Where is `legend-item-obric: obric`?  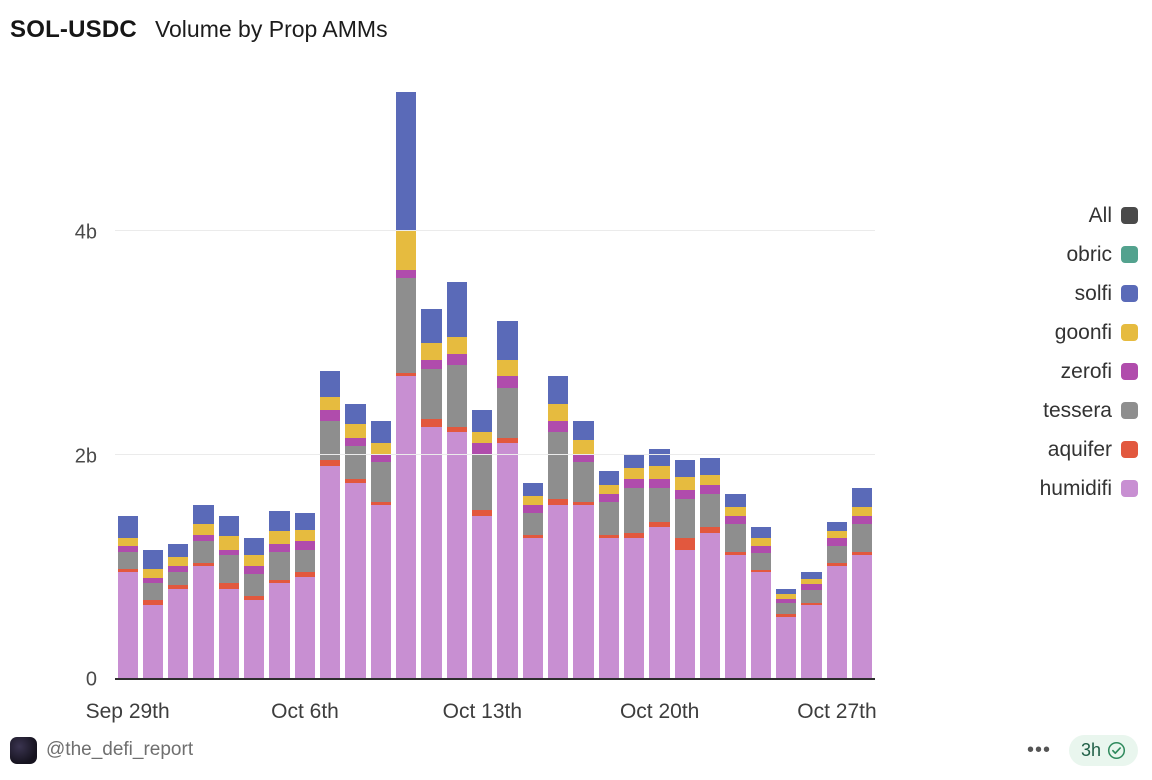
legend-item-obric: obric is located at coordinates (1089, 254).